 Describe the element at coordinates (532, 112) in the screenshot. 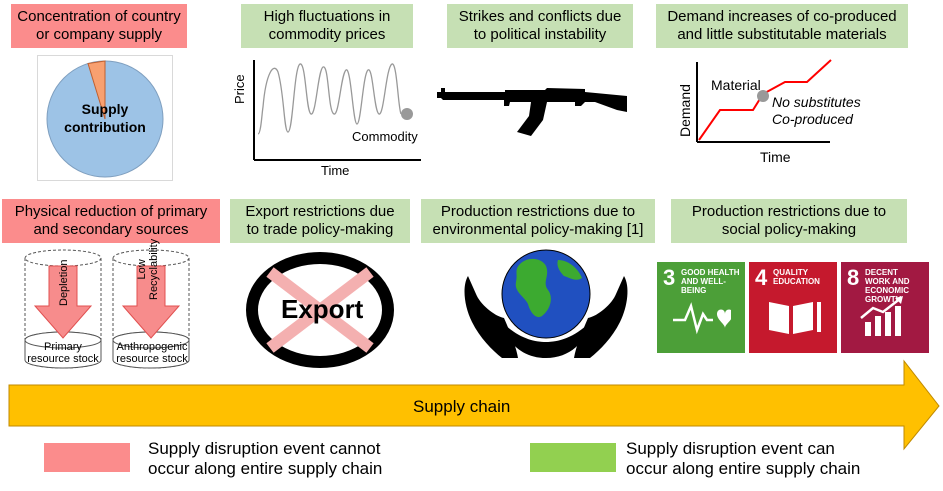

I see `rifle-icon` at that location.